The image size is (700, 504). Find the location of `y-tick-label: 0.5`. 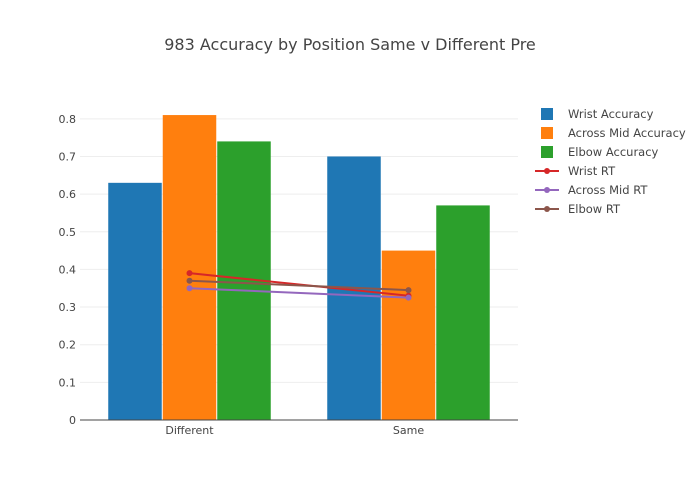

y-tick-label: 0.5 is located at coordinates (68, 232).